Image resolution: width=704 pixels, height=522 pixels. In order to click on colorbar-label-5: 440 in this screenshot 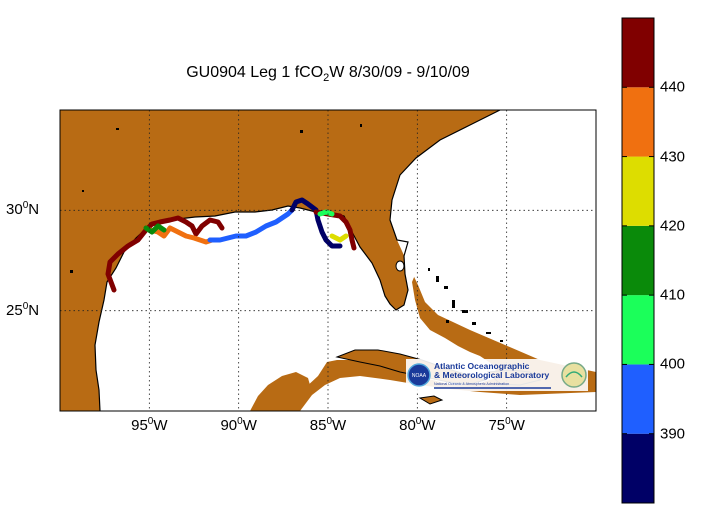, I will do `click(673, 87)`.